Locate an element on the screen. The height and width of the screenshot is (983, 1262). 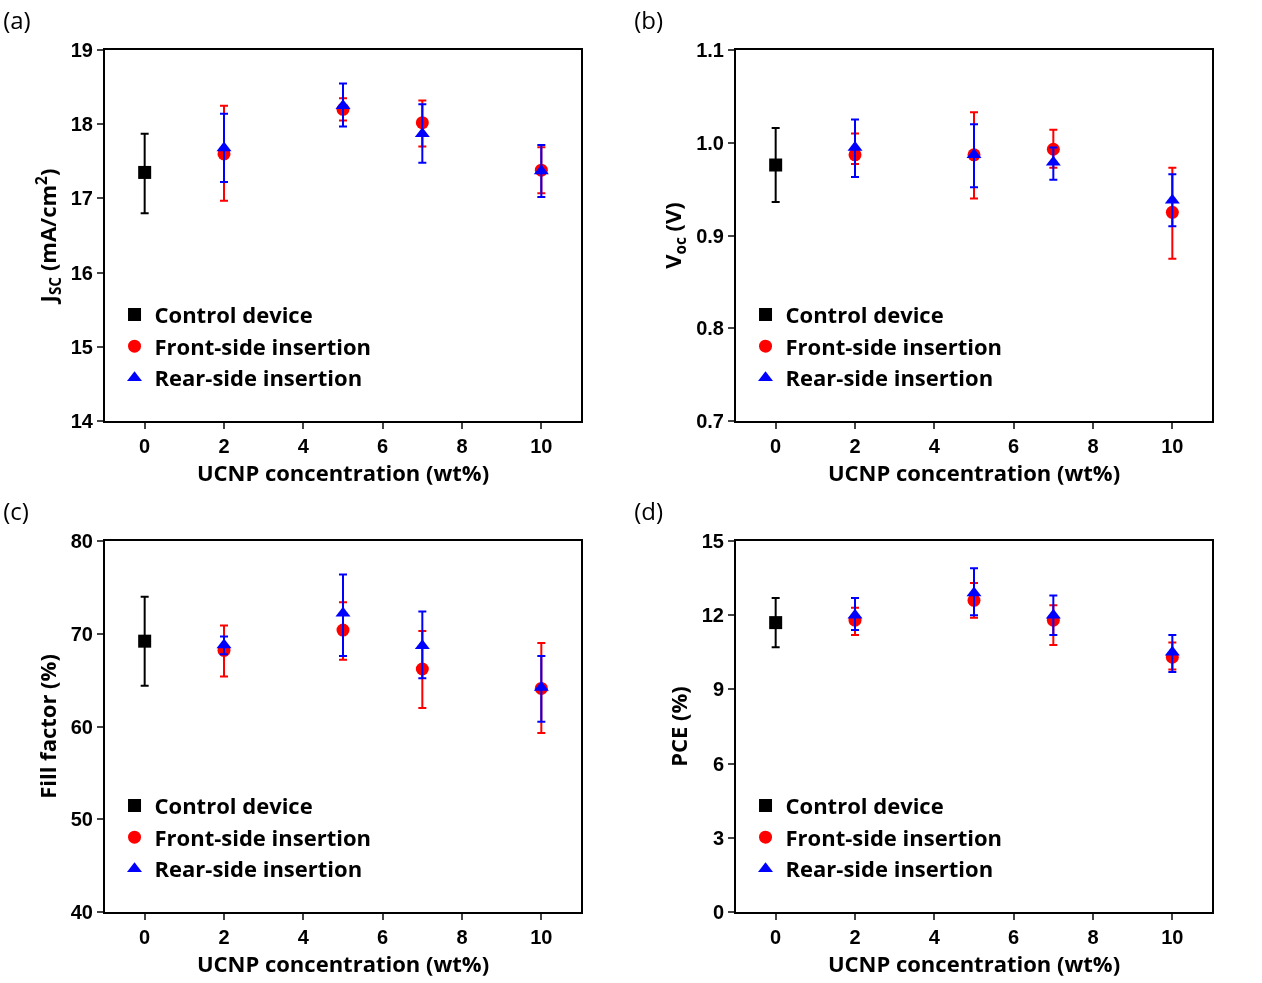
y-tick-label: 16 is located at coordinates (81, 272).